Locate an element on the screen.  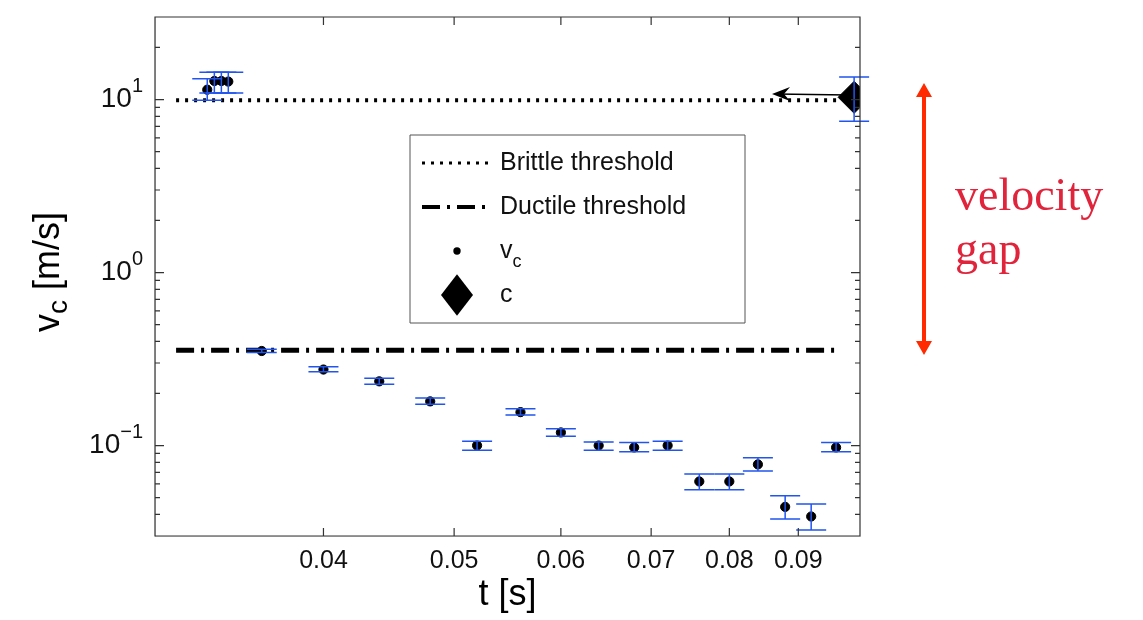
text: velocity gap is located at coordinates (1029, 222).